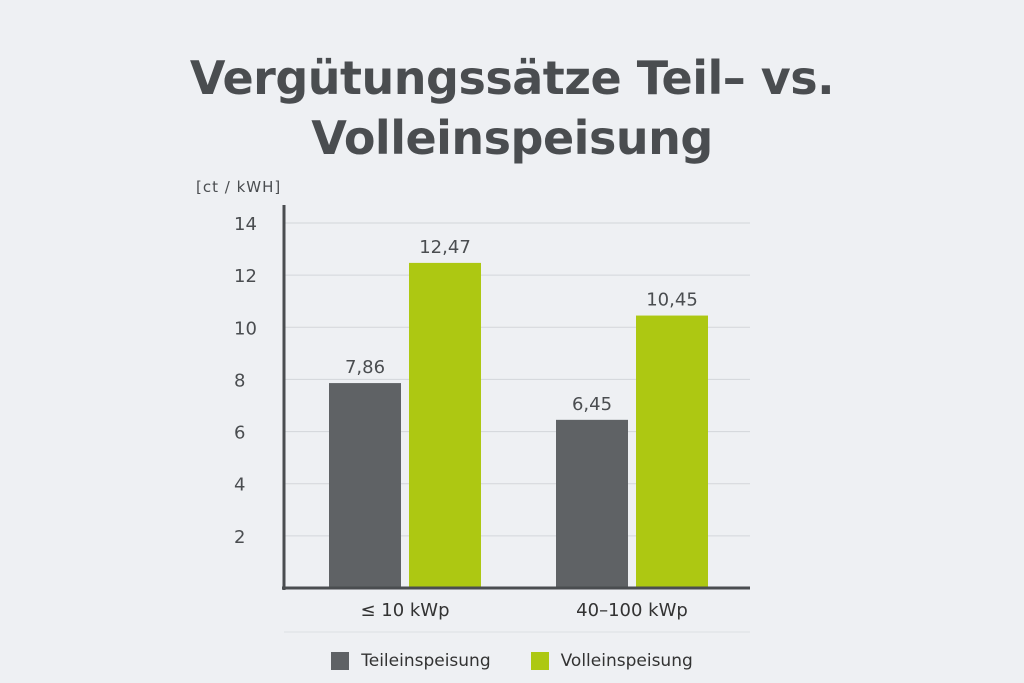 The image size is (1024, 683). What do you see at coordinates (239, 485) in the screenshot?
I see `y-tick-label-4: 4` at bounding box center [239, 485].